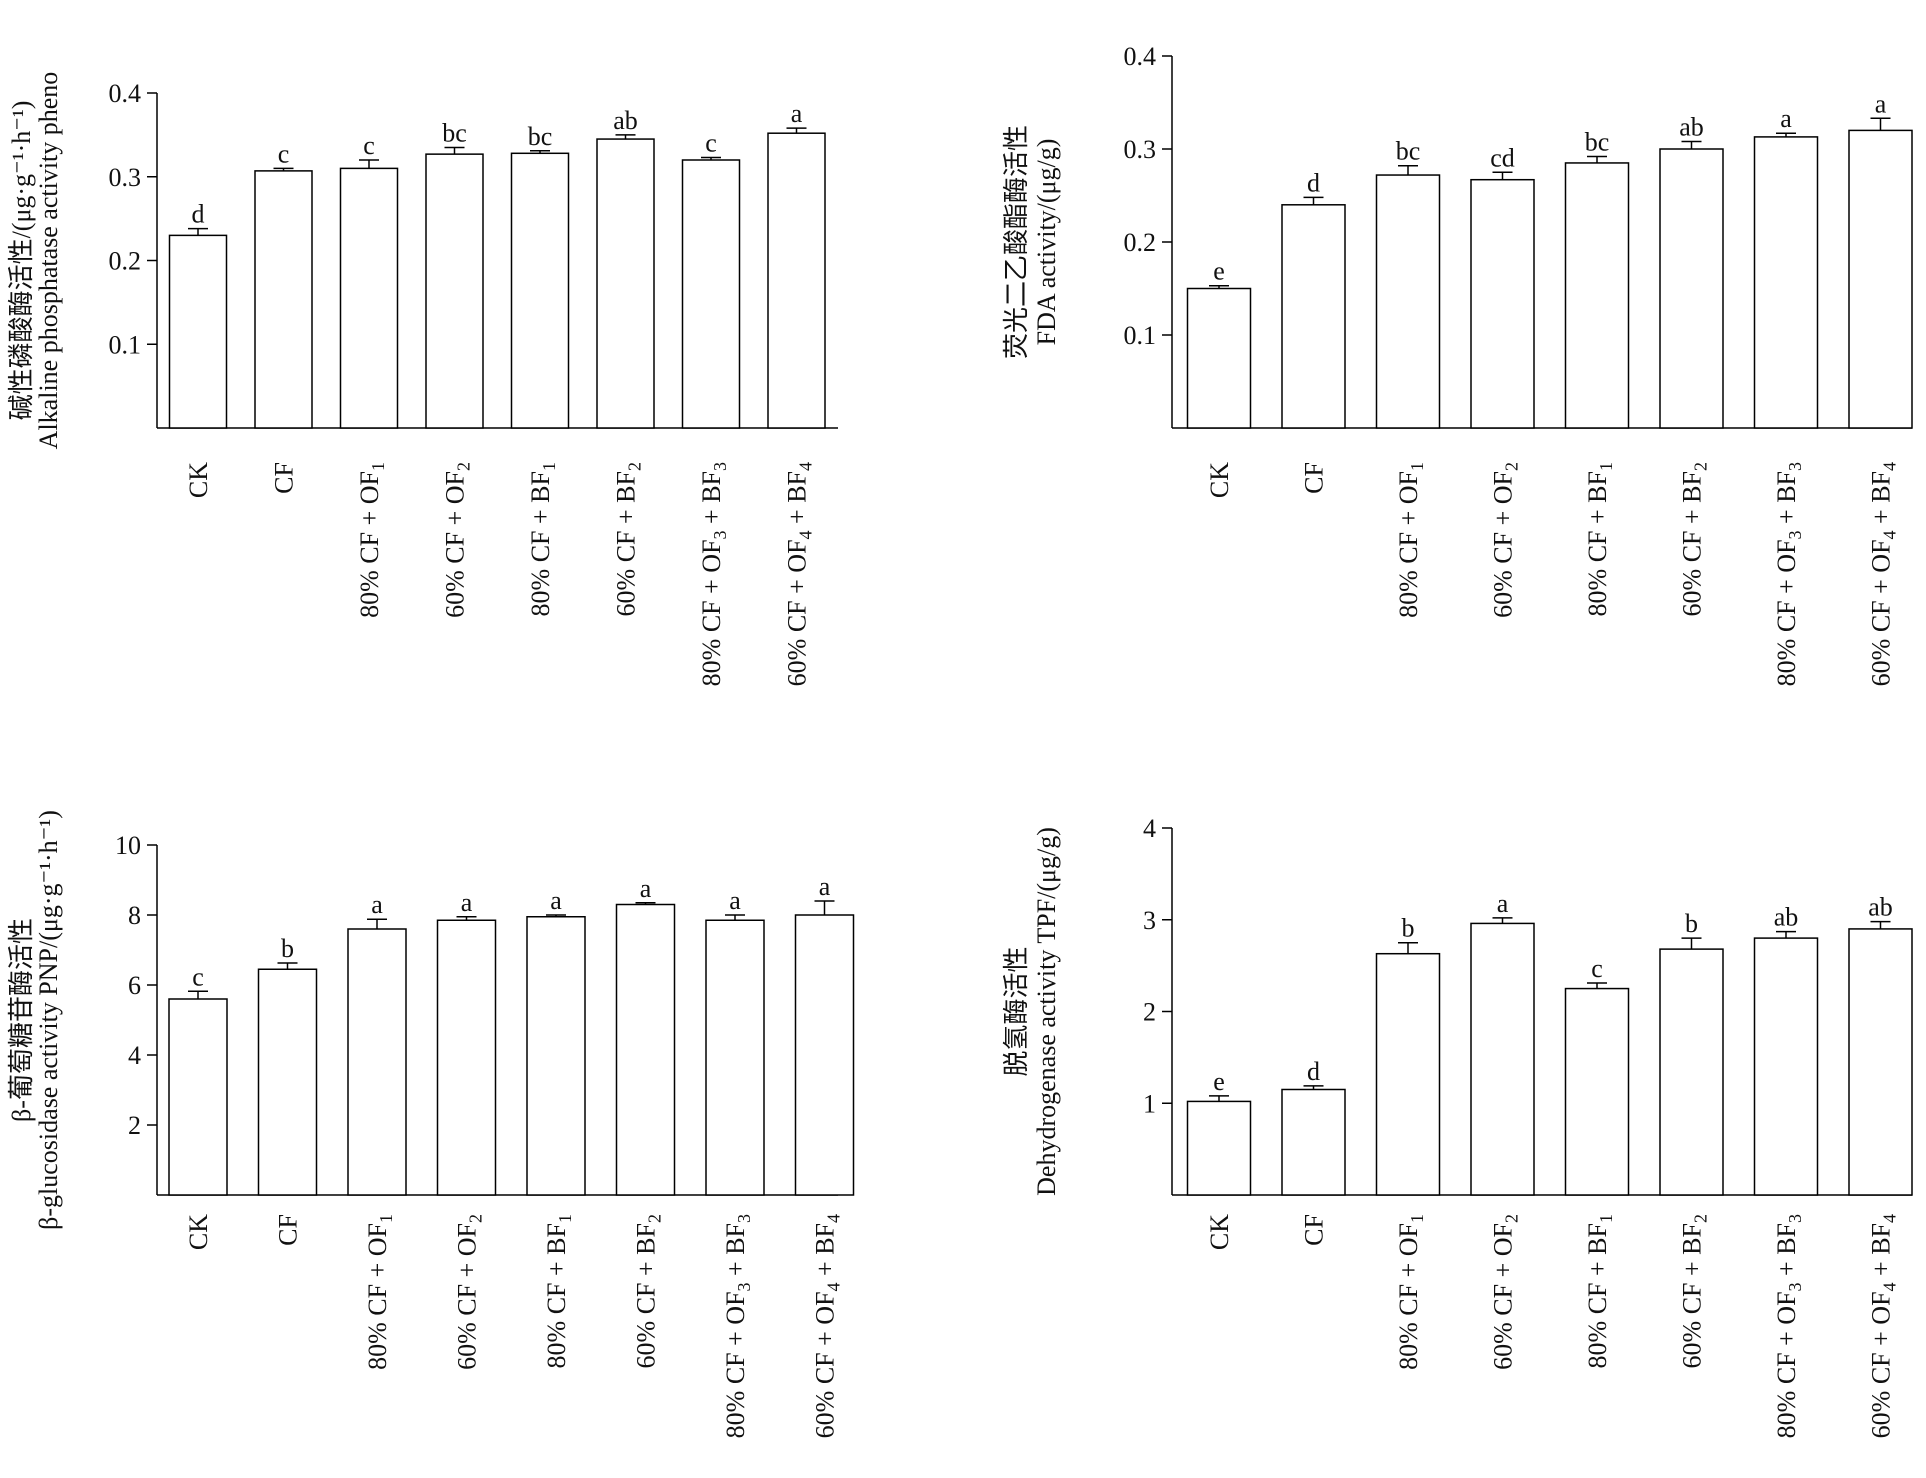 This screenshot has height=1478, width=1926. What do you see at coordinates (1149, 1103) in the screenshot?
I see `y-tick-label: 1` at bounding box center [1149, 1103].